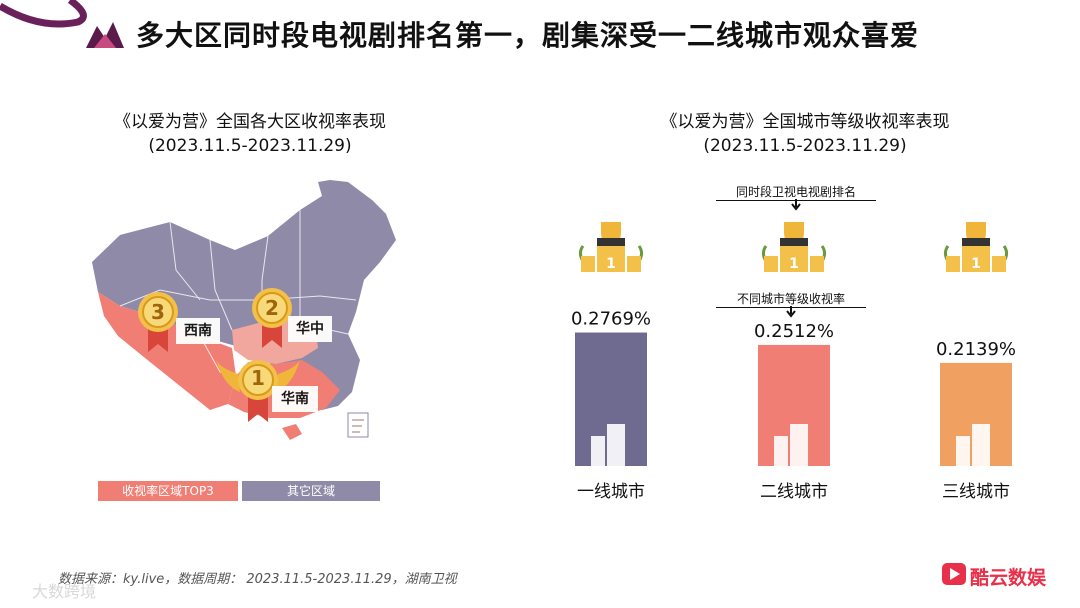 This screenshot has height=608, width=1080. I want to click on rank-2-medal-icon, so click(272, 318).